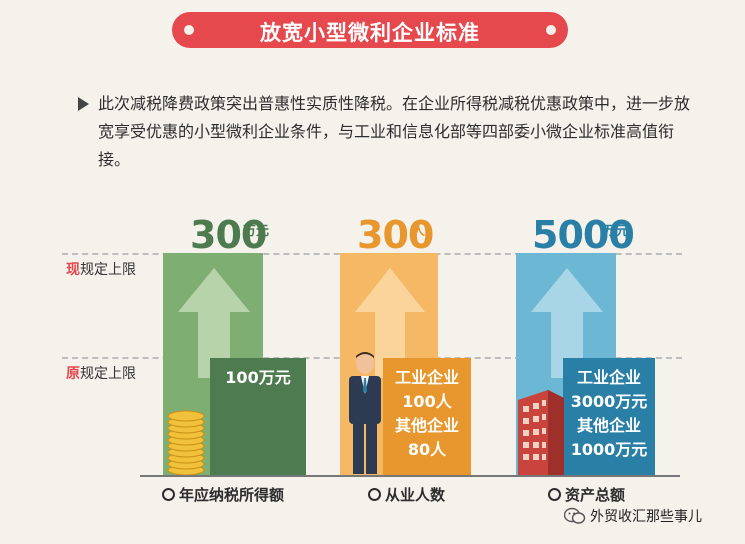 The width and height of the screenshot is (745, 544). I want to click on employees-old-line-2: 100人, so click(427, 401).